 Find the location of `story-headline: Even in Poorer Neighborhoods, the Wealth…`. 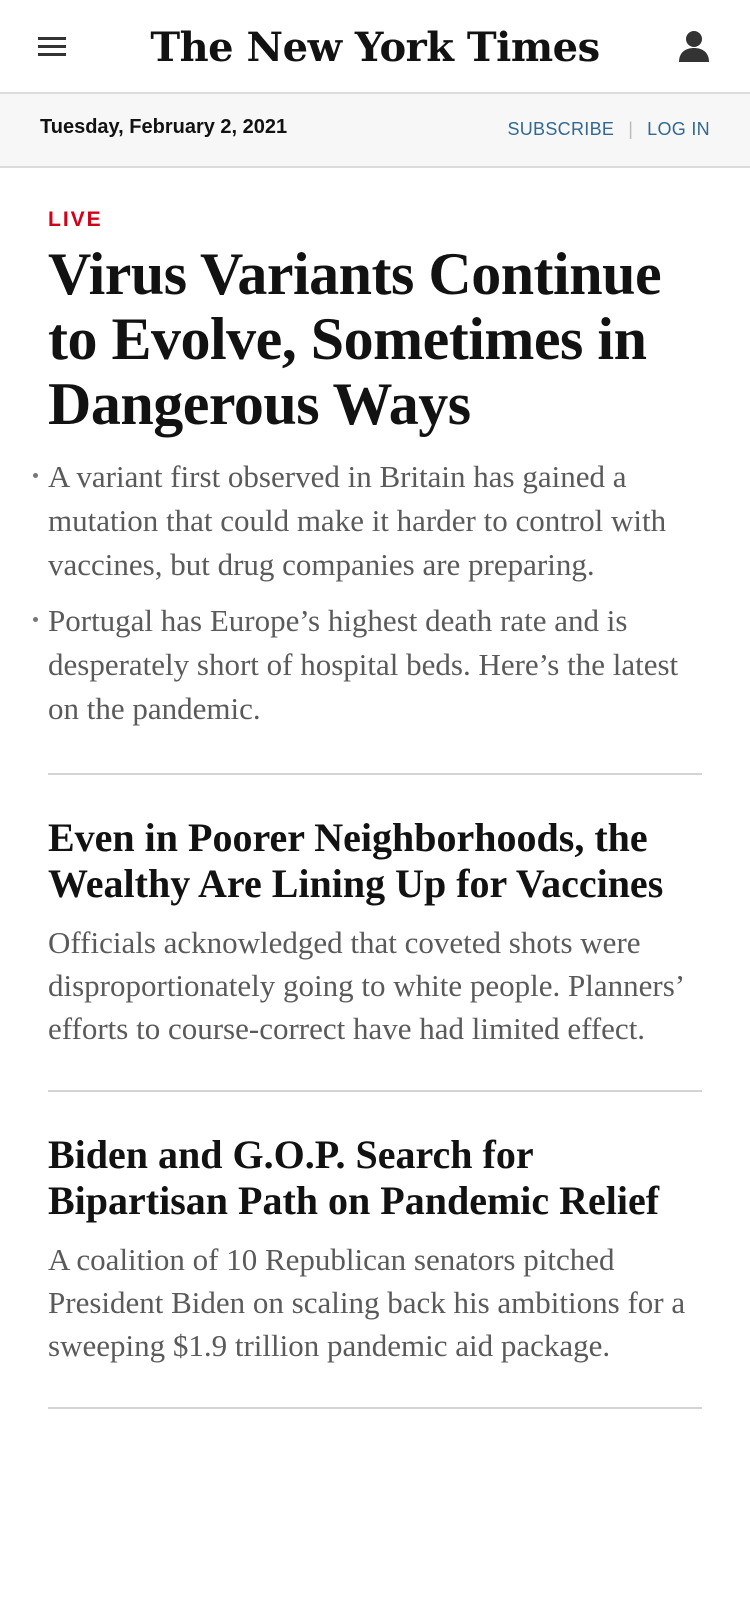

story-headline: Even in Poorer Neighborhoods, the Wealth… is located at coordinates (356, 860).